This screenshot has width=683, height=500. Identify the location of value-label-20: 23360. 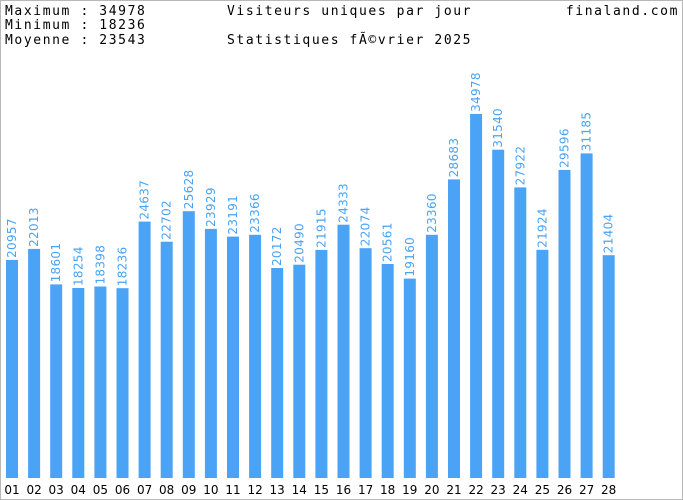
(432, 213).